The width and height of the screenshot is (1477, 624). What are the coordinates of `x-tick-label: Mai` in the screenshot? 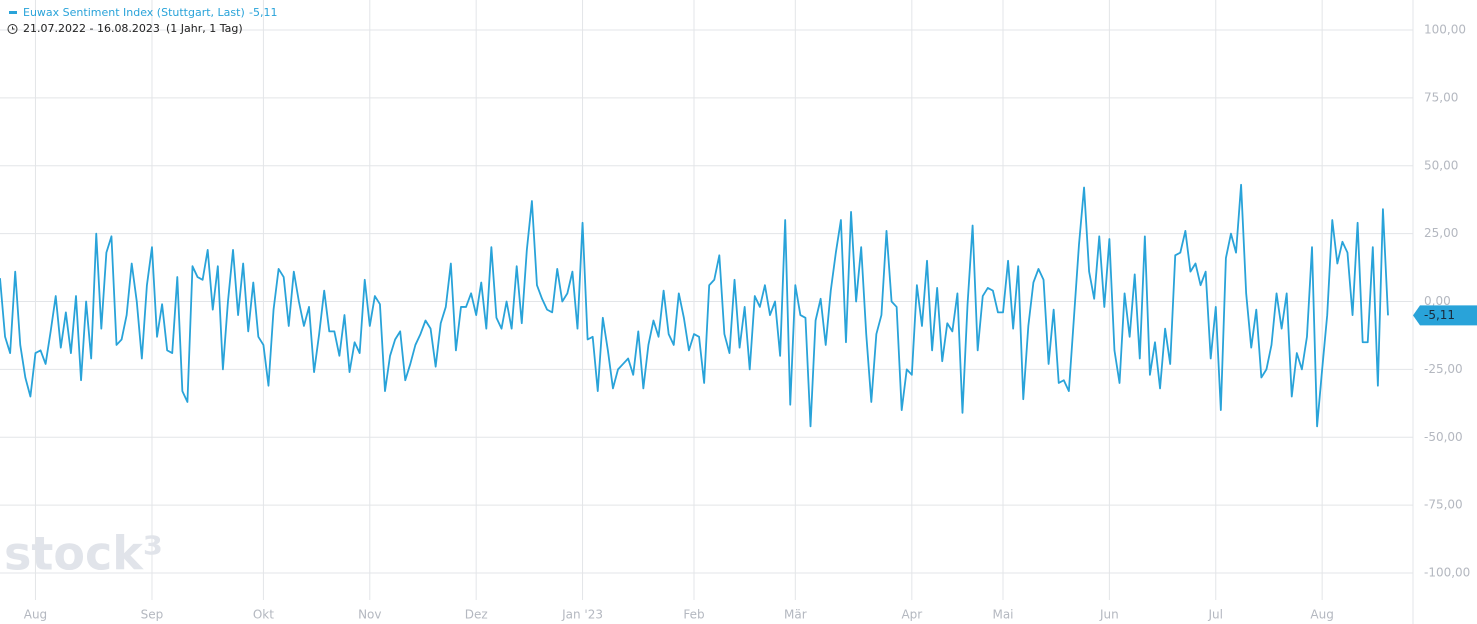 It's located at (1002, 615).